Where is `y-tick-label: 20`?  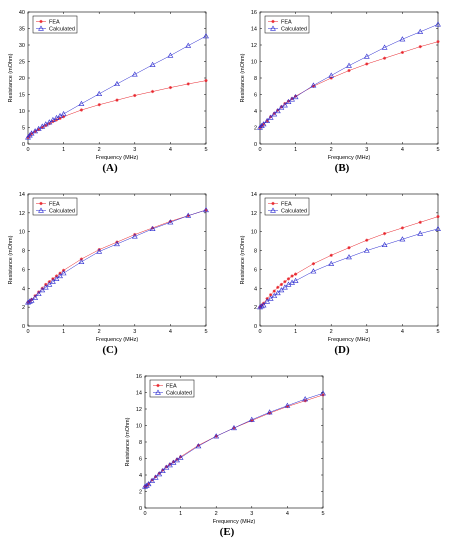
y-tick-label: 20 is located at coordinates (22, 79).